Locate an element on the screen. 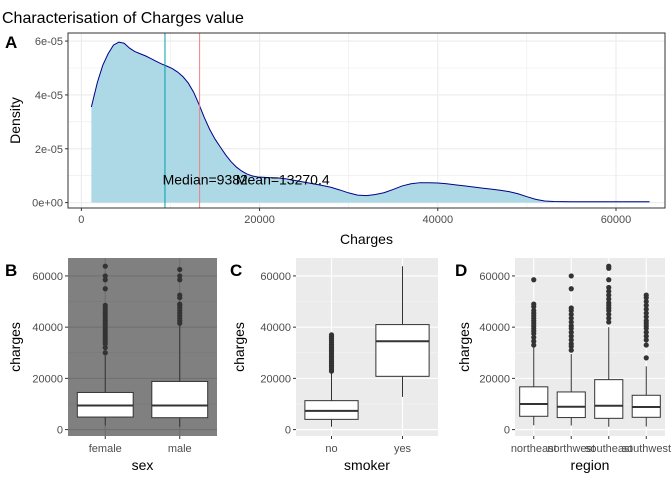  x-tick-label: 0 is located at coordinates (81, 220).